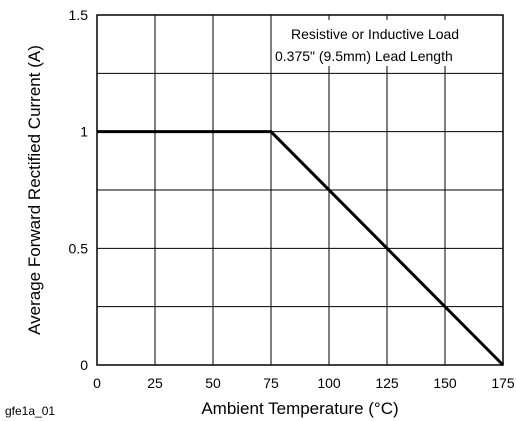 The height and width of the screenshot is (421, 516). What do you see at coordinates (329, 383) in the screenshot?
I see `x-tick-label: 100` at bounding box center [329, 383].